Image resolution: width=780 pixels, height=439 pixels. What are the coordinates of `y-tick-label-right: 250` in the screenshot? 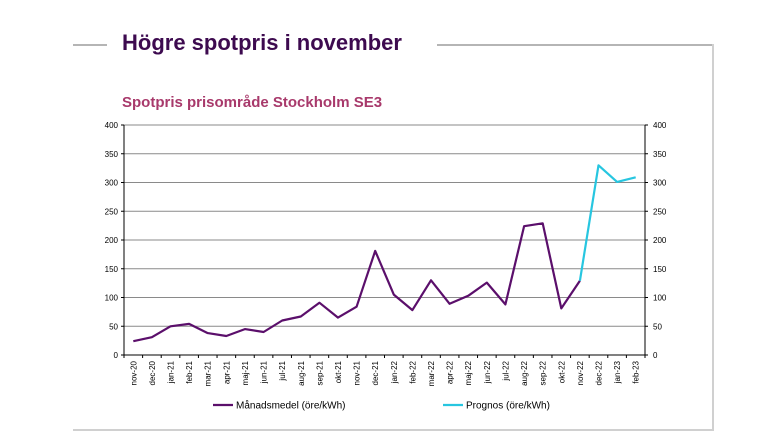 It's located at (660, 211).